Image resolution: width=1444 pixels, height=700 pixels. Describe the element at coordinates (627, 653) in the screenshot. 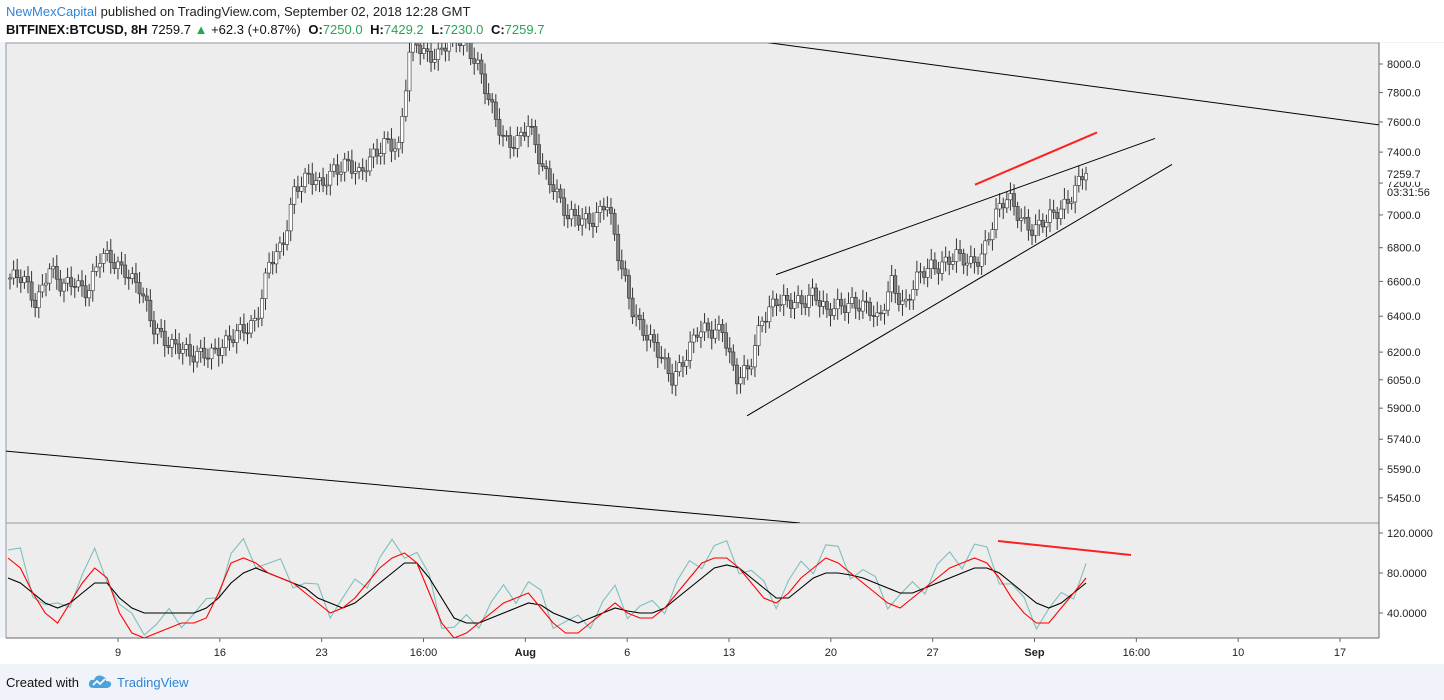

I see `time-tick-label: 6` at that location.